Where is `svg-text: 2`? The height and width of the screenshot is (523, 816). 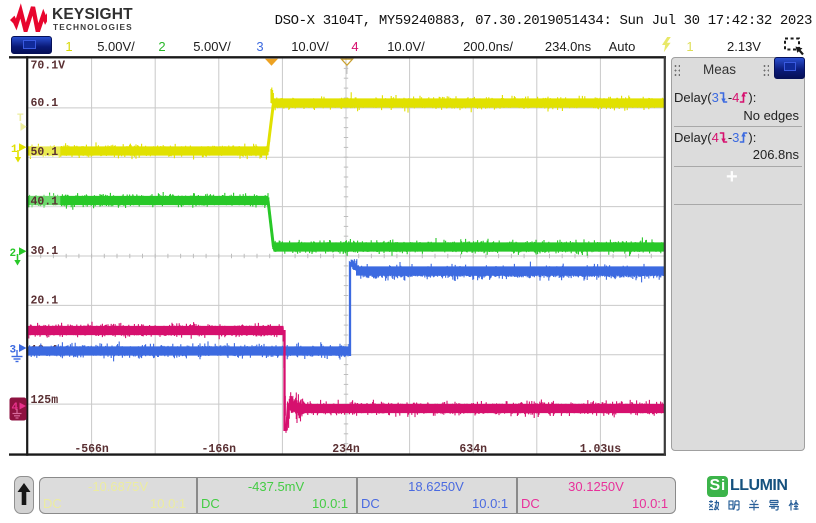
svg-text: 2 is located at coordinates (13, 254).